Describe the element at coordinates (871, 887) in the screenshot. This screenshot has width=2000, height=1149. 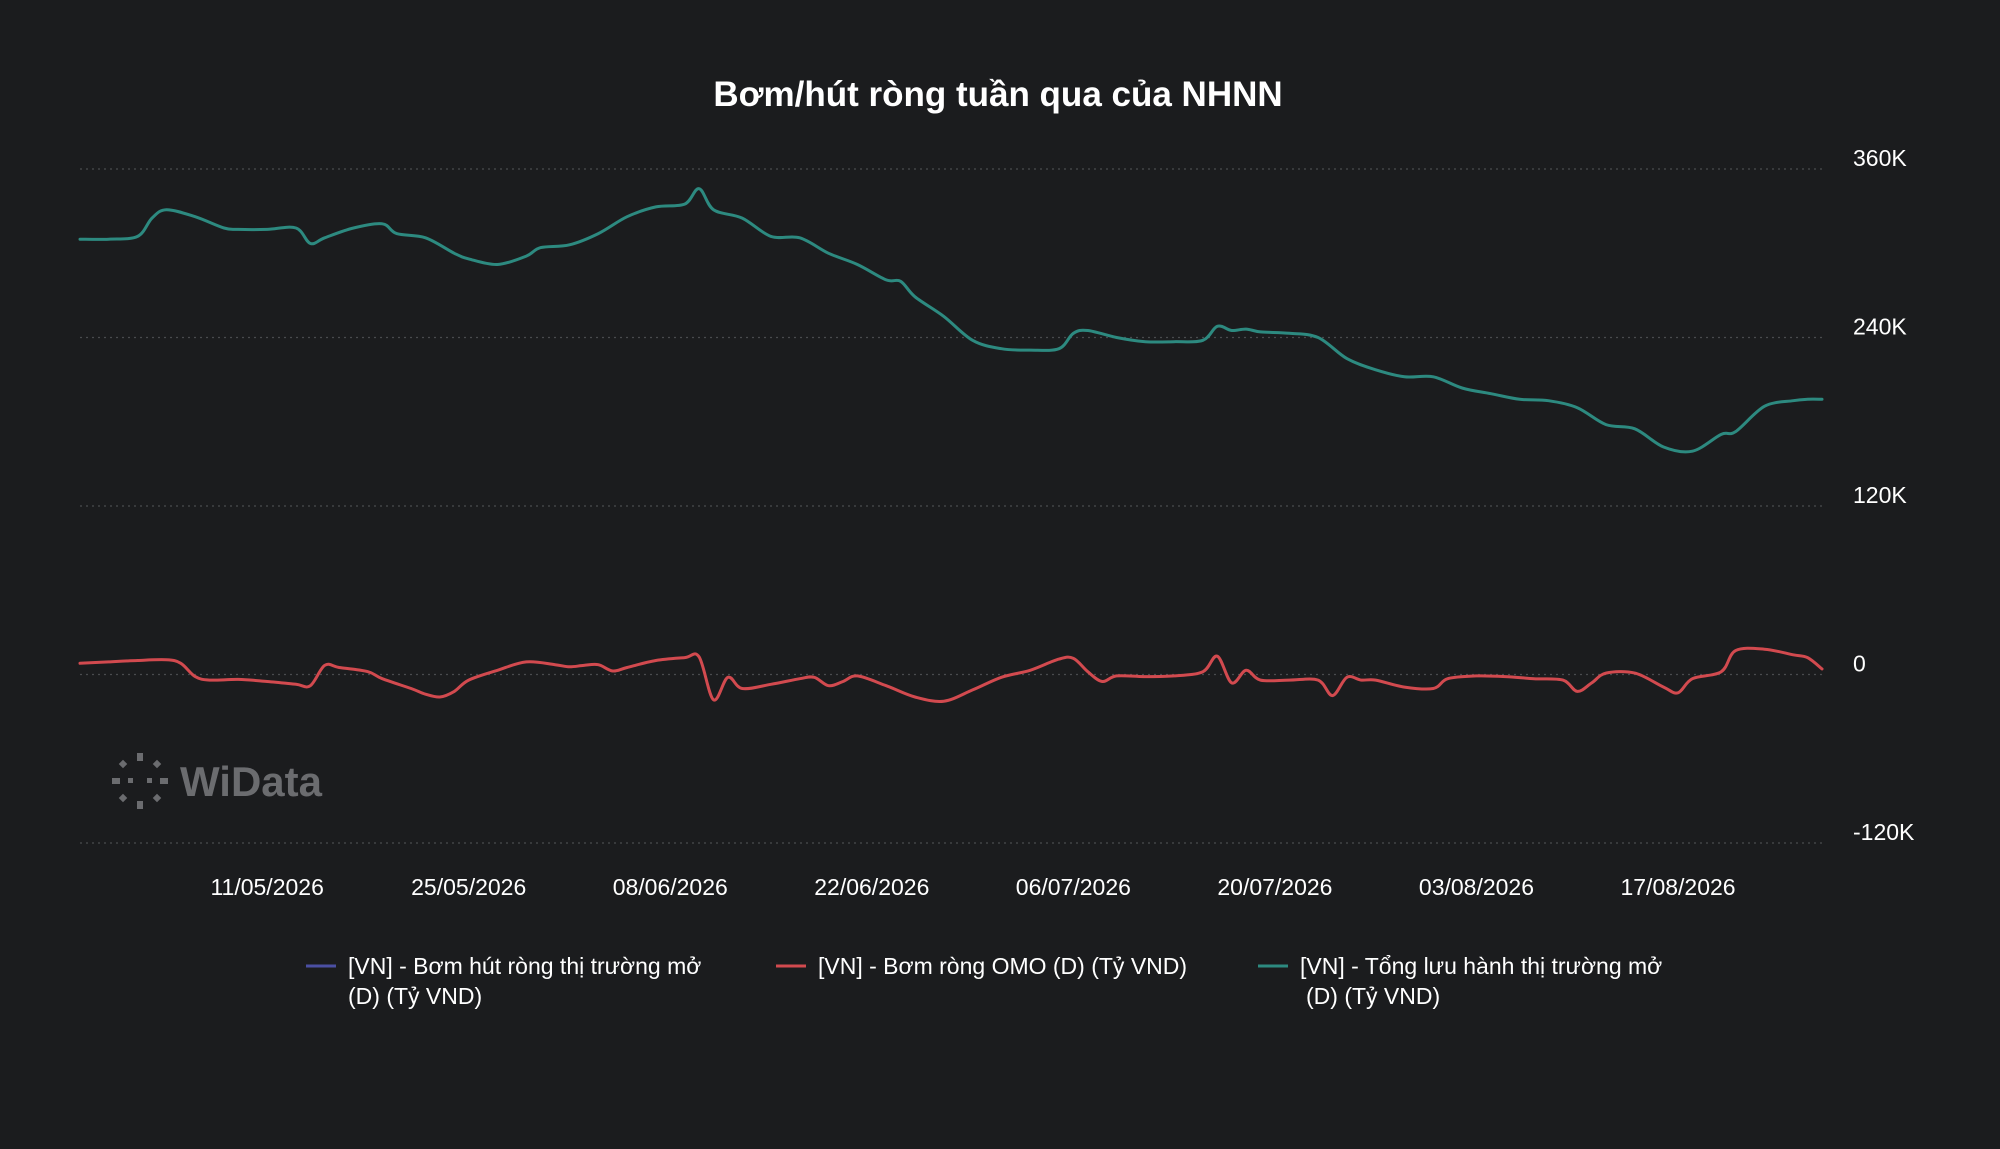
I see `x-tick-label: 22/06/2026` at that location.